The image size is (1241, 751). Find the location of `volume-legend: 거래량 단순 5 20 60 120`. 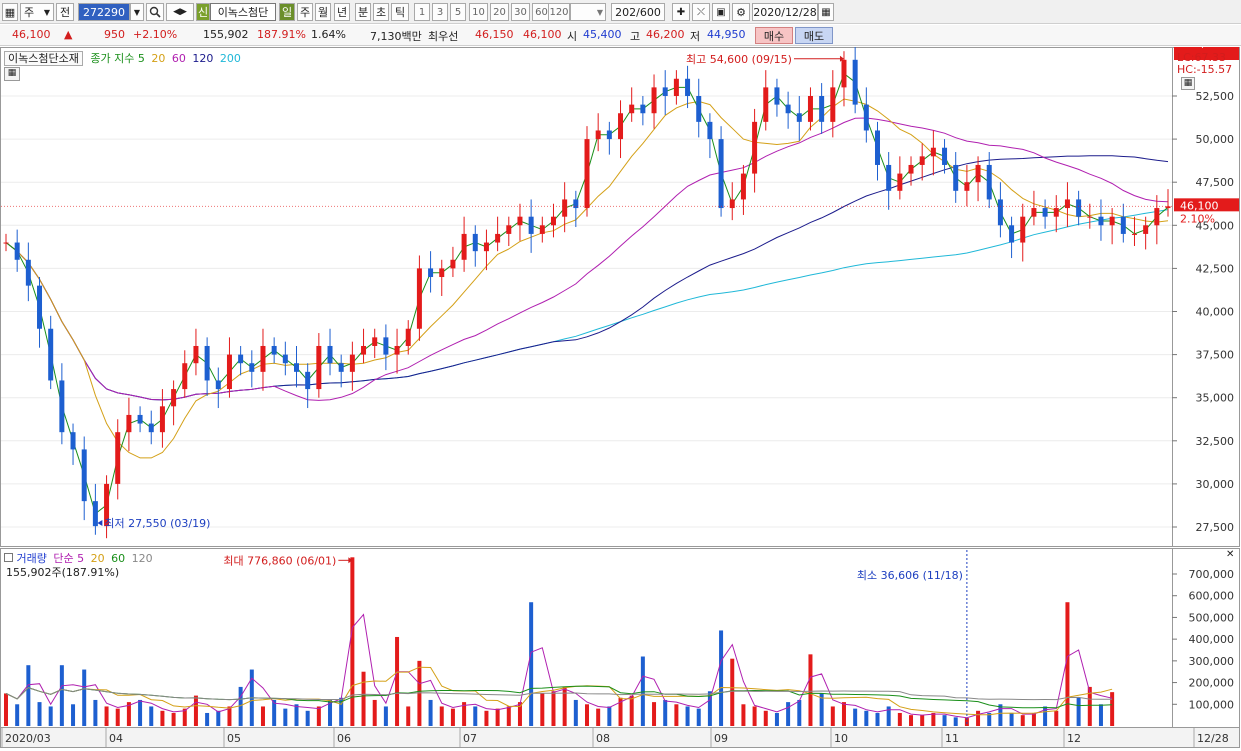

volume-legend: 거래량 단순 5 20 60 120 is located at coordinates (78, 558).